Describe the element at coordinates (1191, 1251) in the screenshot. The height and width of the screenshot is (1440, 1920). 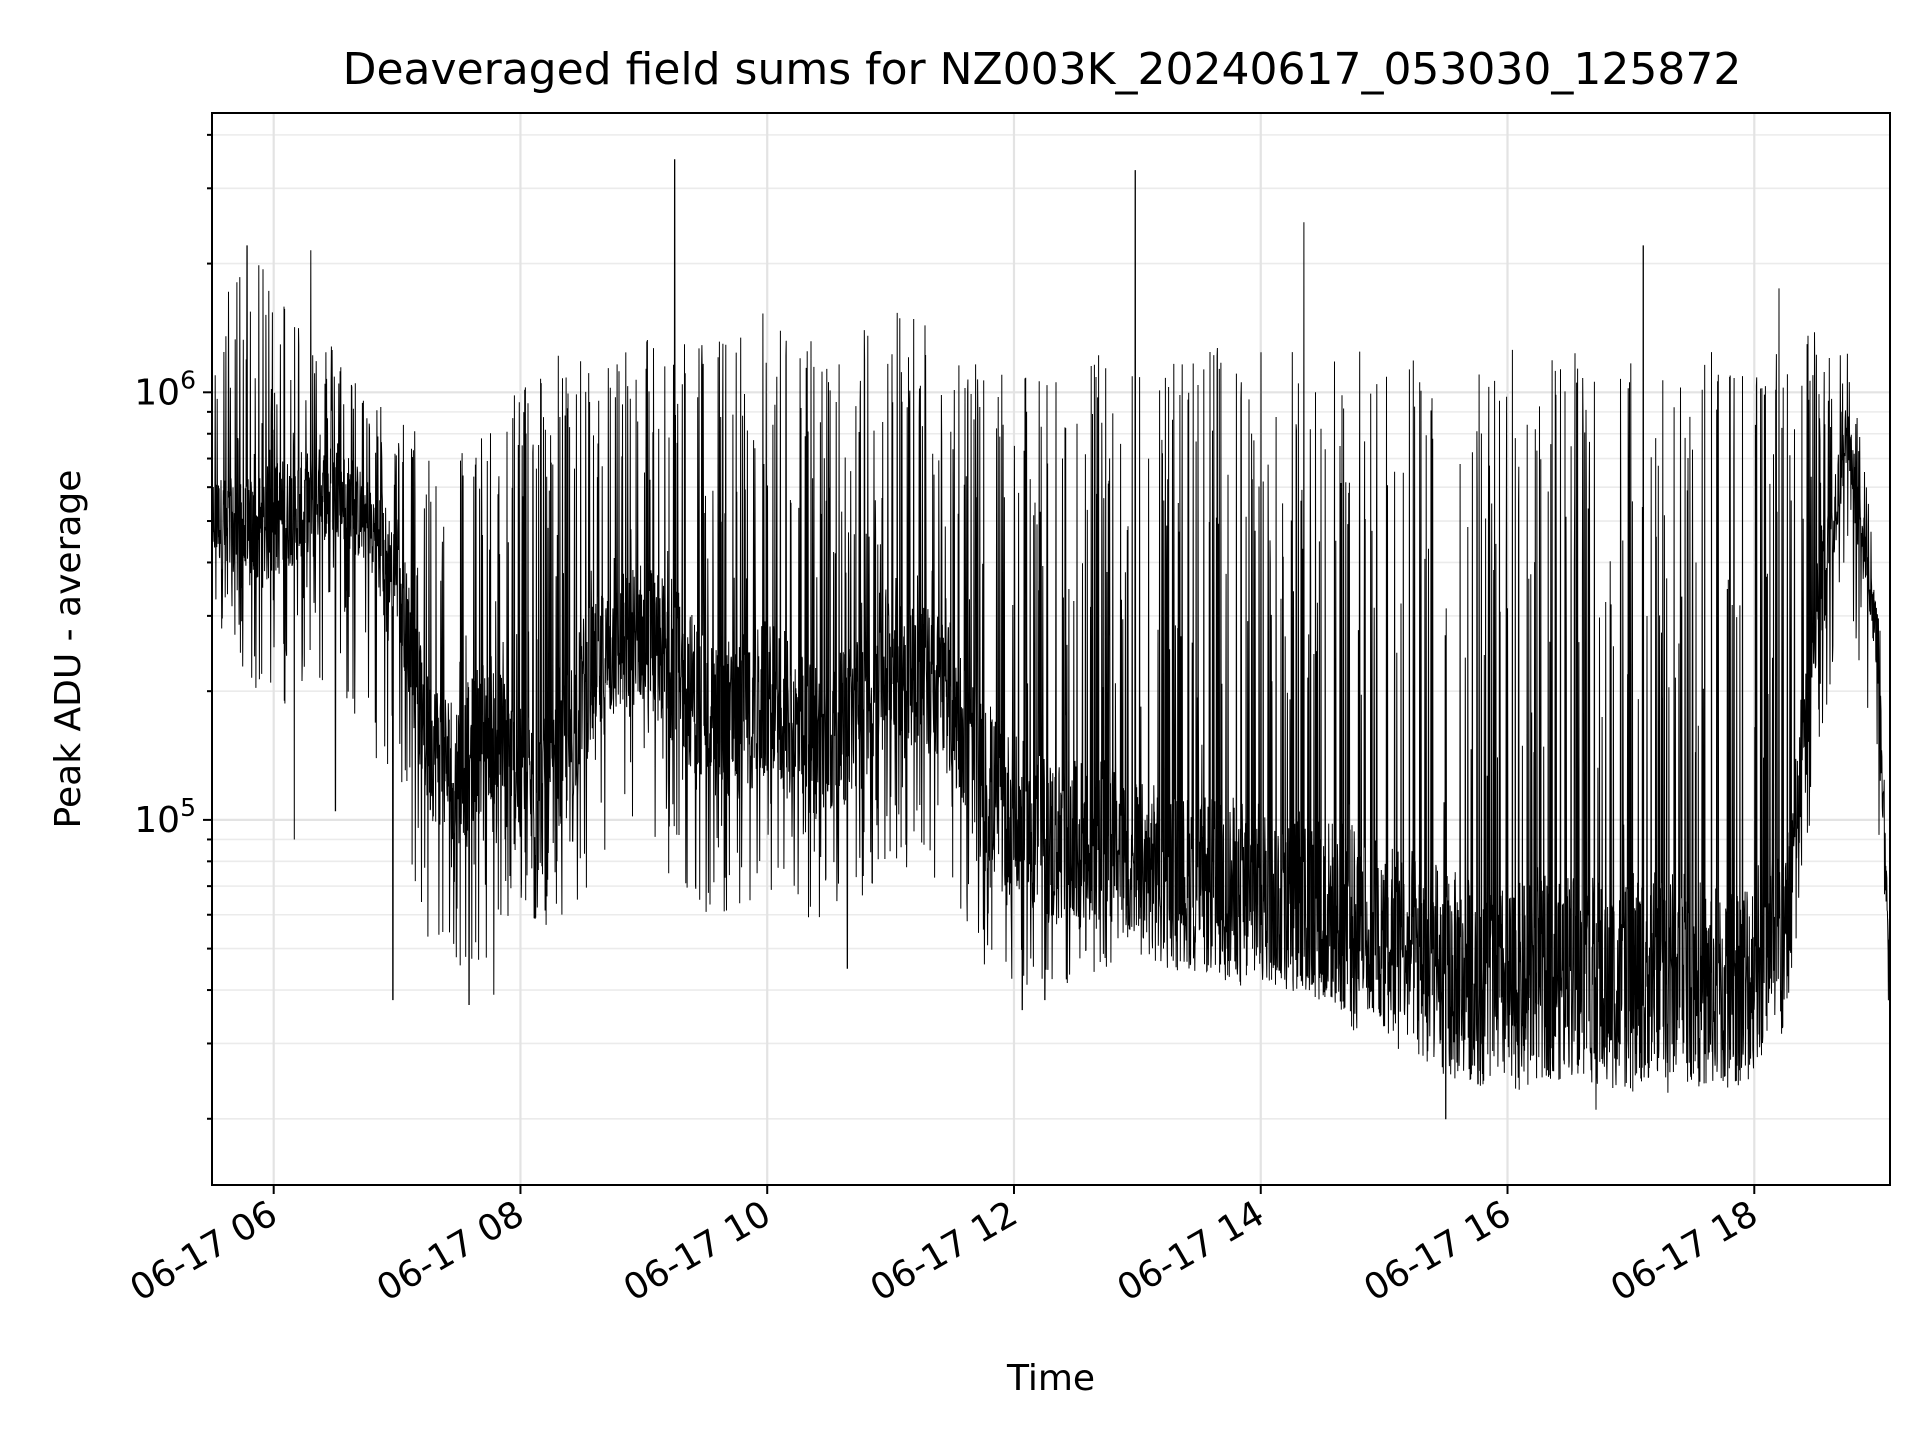
I see `x-tick-label: 06-17 14` at that location.